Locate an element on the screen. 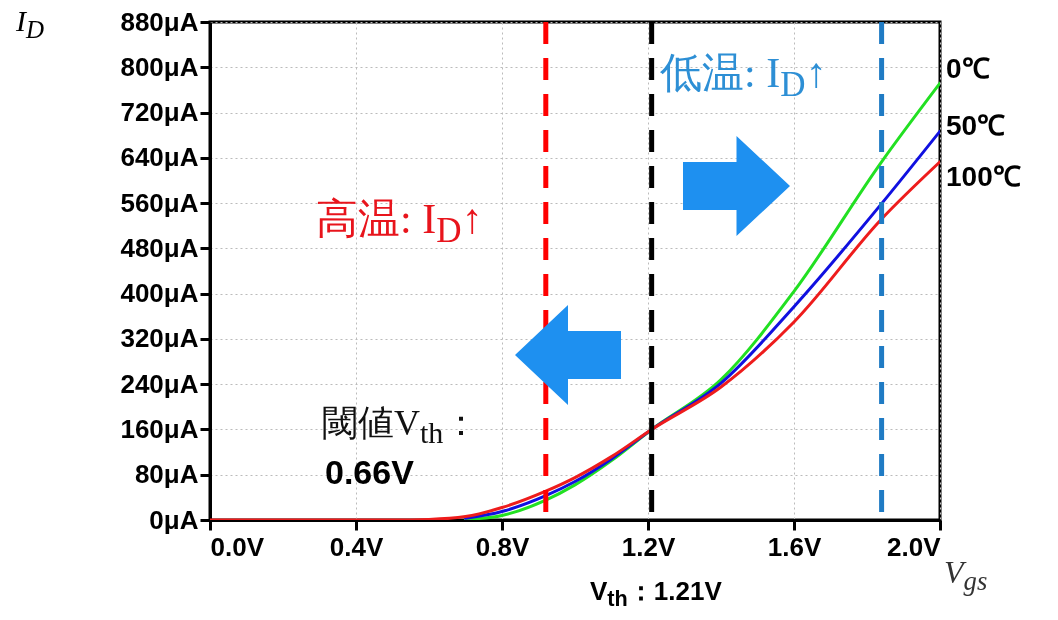  annotation: 閾値V$_{th}$： is located at coordinates (401, 426).